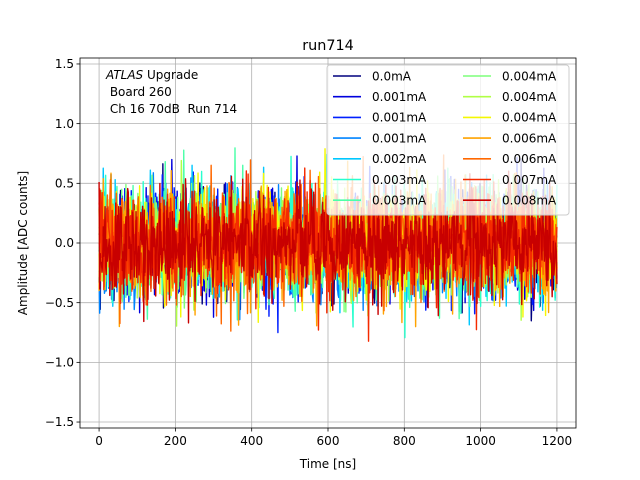 Image resolution: width=640 pixels, height=480 pixels. What do you see at coordinates (392, 76) in the screenshot?
I see `legend-label-0: 0.0mA` at bounding box center [392, 76].